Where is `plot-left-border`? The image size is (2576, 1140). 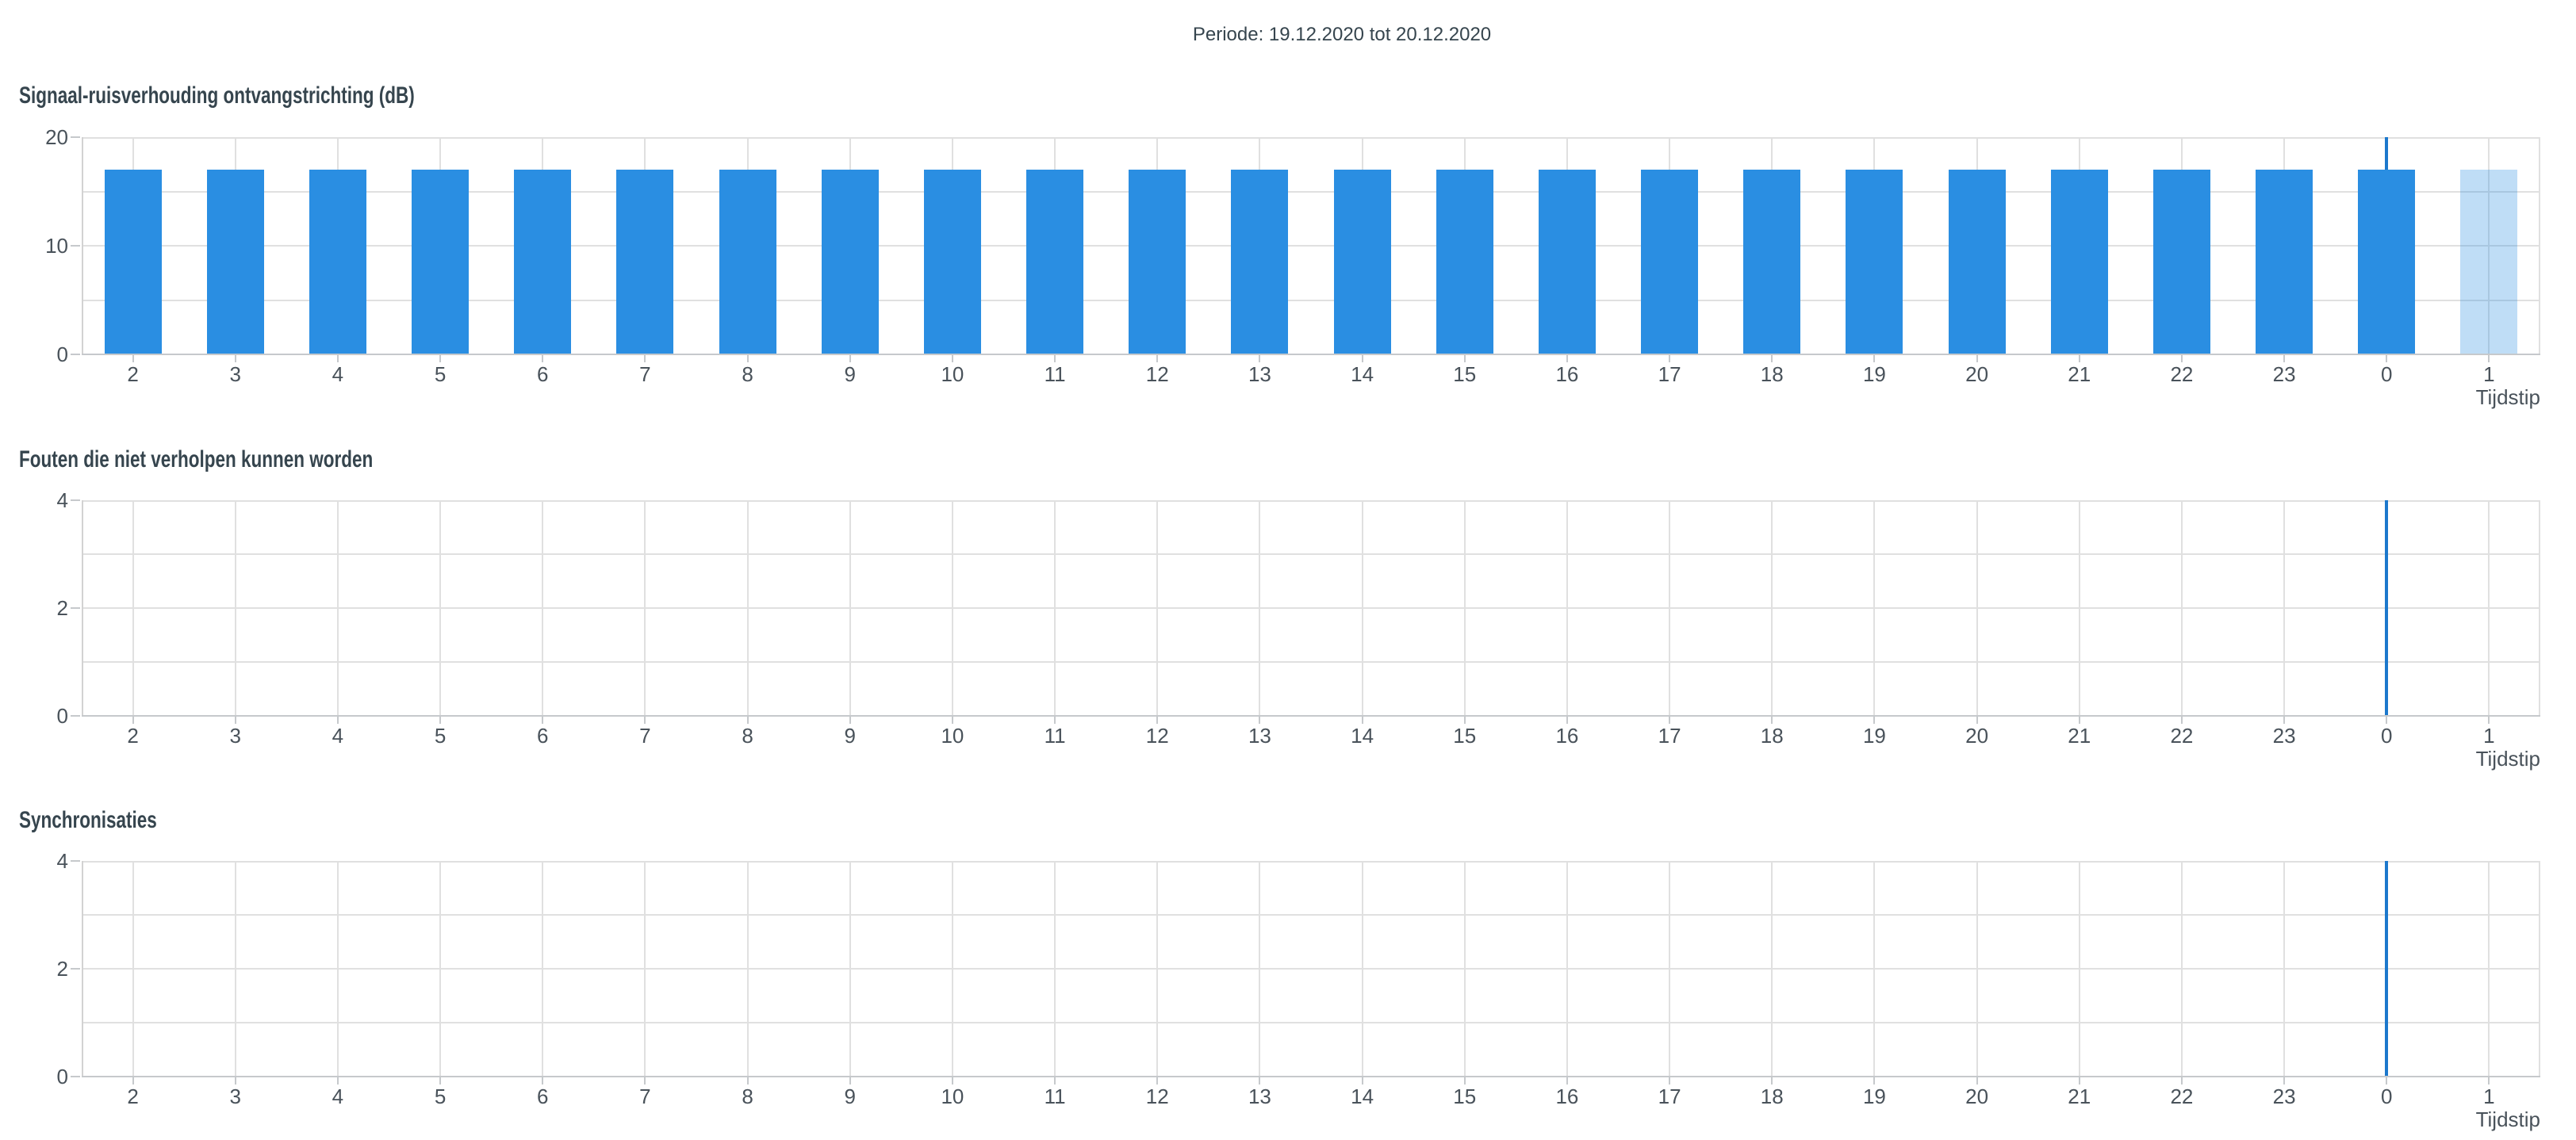
plot-left-border is located at coordinates (82, 245).